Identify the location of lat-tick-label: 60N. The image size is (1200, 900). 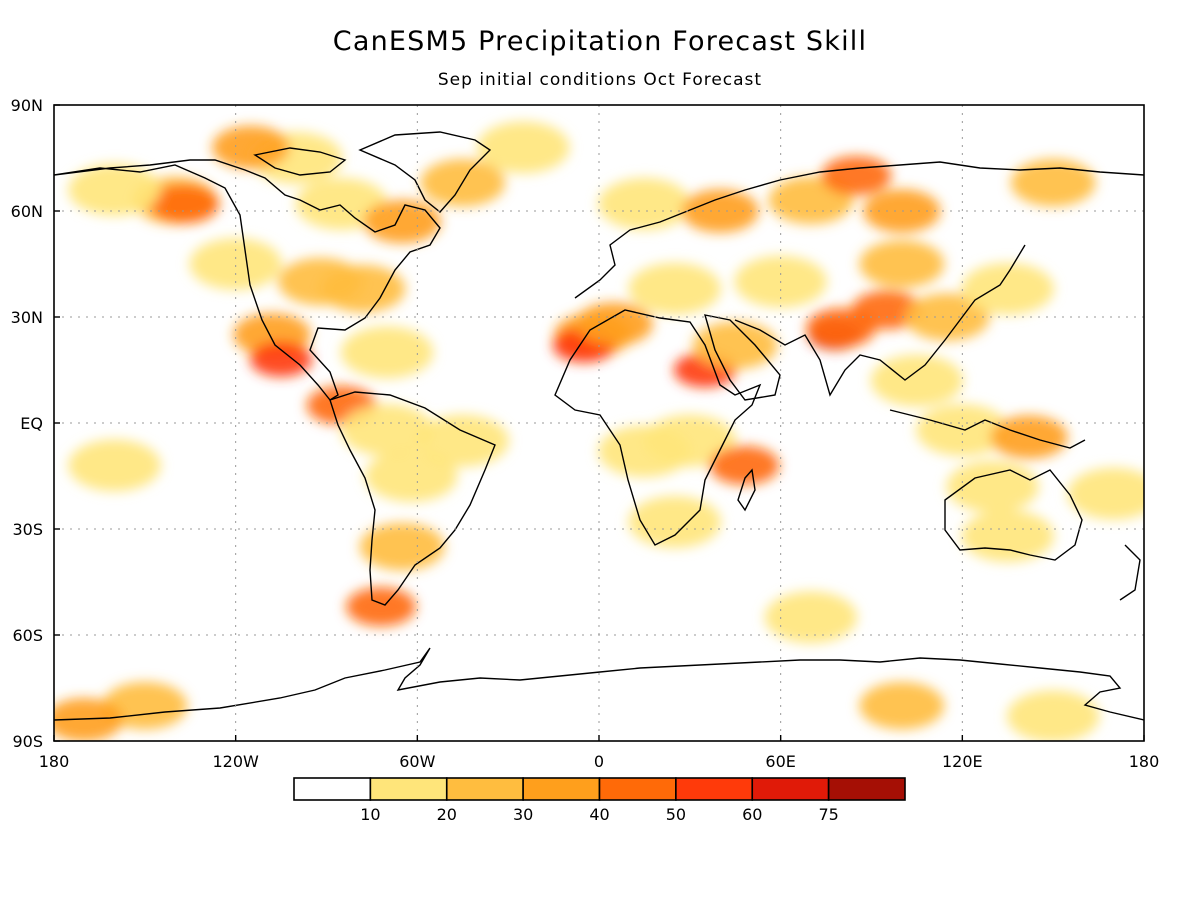
(27, 211).